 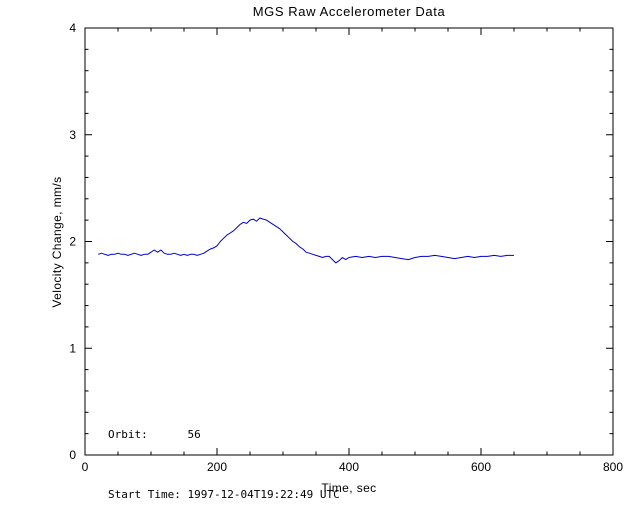 What do you see at coordinates (72, 28) in the screenshot?
I see `y-tick-label: 4` at bounding box center [72, 28].